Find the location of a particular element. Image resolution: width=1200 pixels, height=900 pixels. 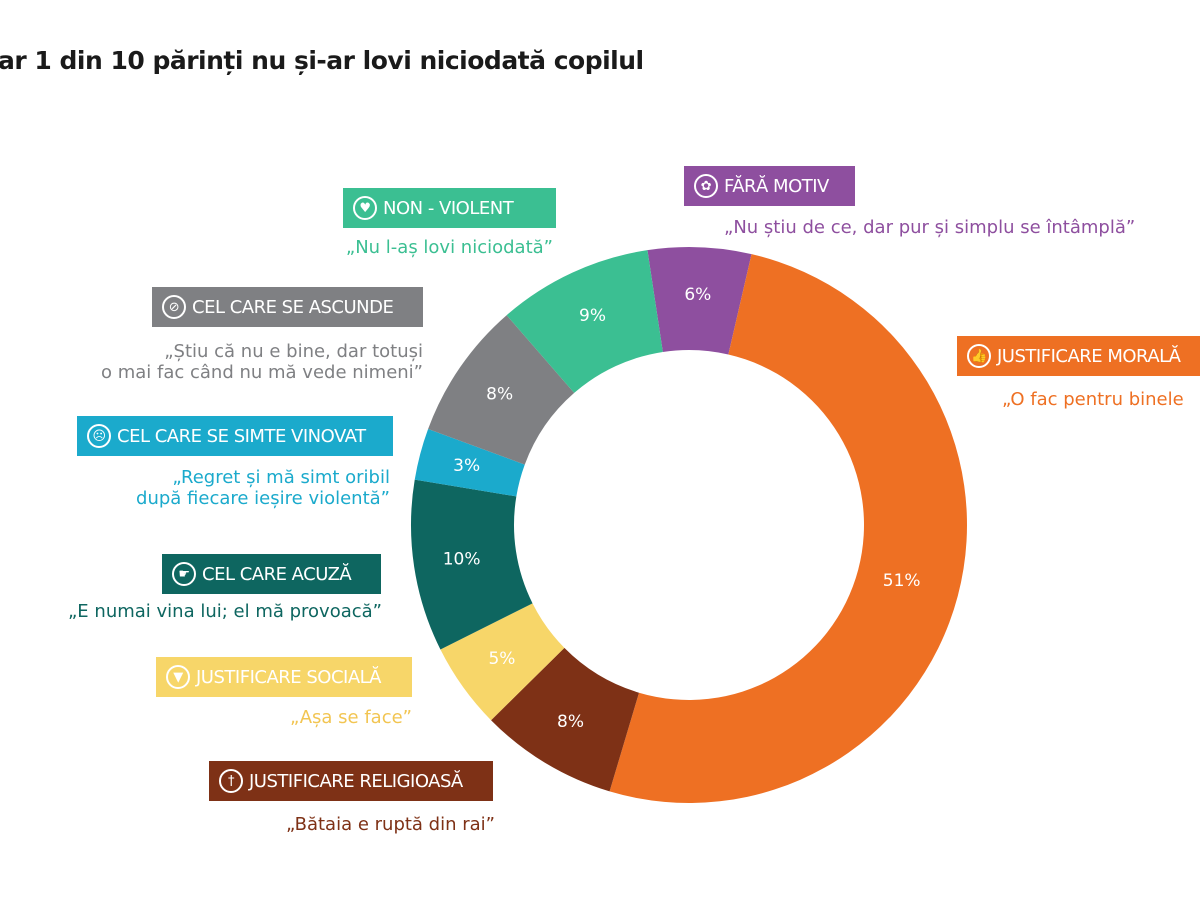

category-name: CEL CARE SE SIMTE VINOVAT is located at coordinates (241, 436).